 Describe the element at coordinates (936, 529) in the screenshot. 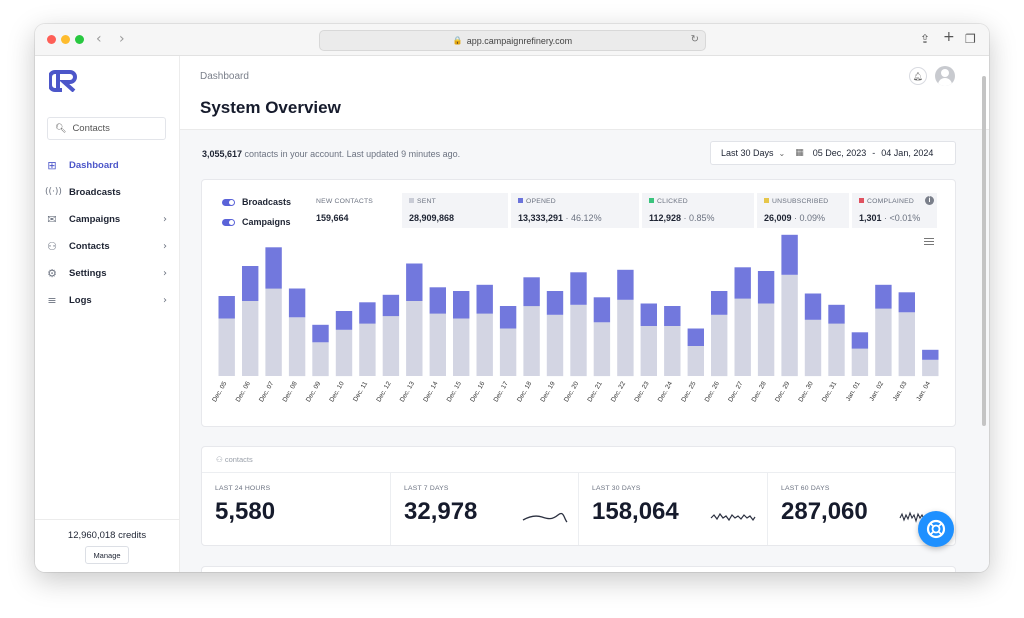

I see `help-button` at that location.